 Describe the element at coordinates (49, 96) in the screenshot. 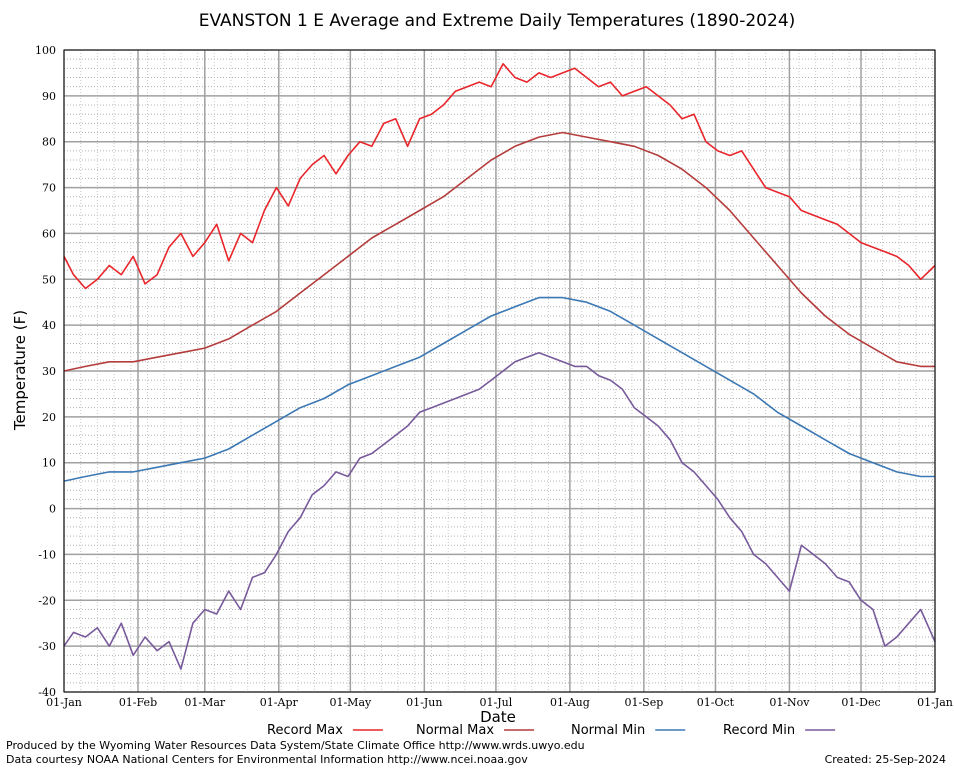

I see `y-tick-label: 90` at that location.